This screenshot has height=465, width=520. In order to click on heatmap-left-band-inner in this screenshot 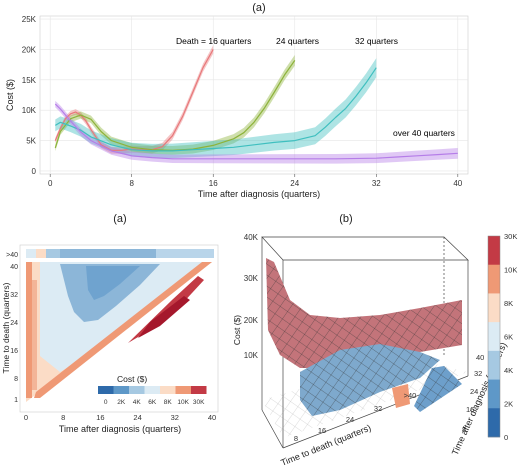, I will do `click(34, 335)`.